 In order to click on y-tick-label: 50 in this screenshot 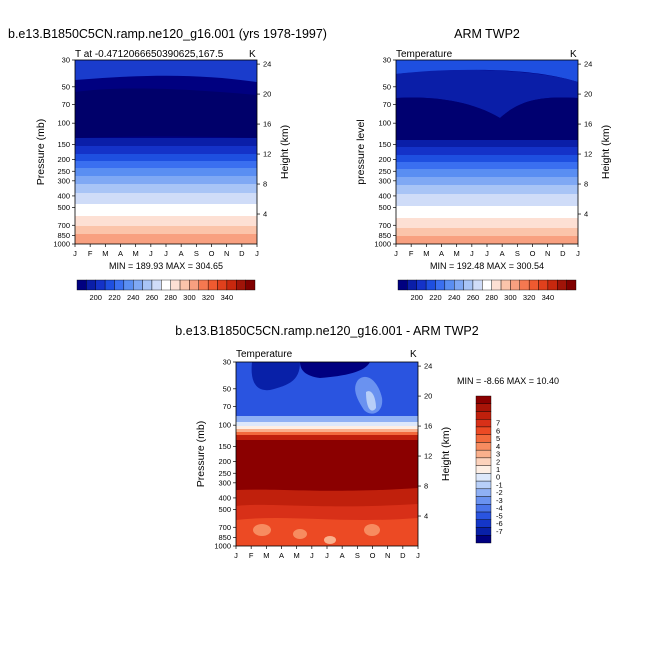, I will do `click(387, 86)`.